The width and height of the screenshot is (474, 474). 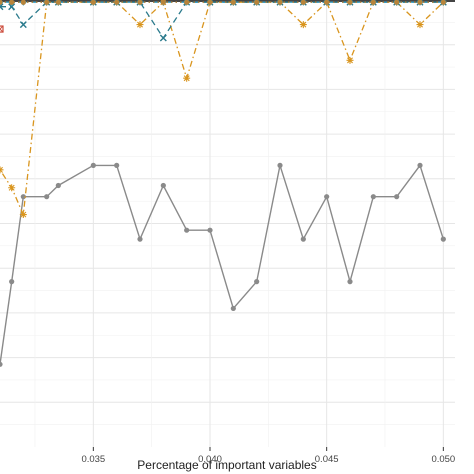 What do you see at coordinates (443, 459) in the screenshot?
I see `x-tick-label: 0.050` at bounding box center [443, 459].